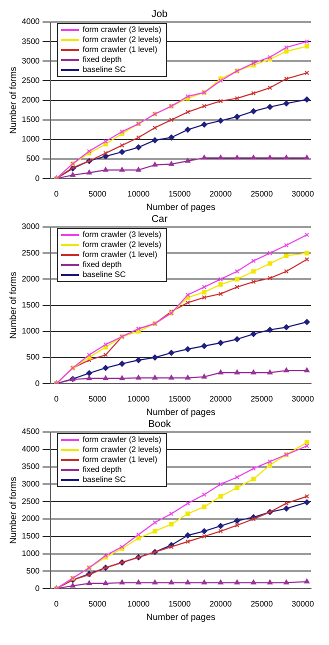 The width and height of the screenshot is (329, 645). Describe the element at coordinates (159, 219) in the screenshot. I see `chart-title: Car` at that location.